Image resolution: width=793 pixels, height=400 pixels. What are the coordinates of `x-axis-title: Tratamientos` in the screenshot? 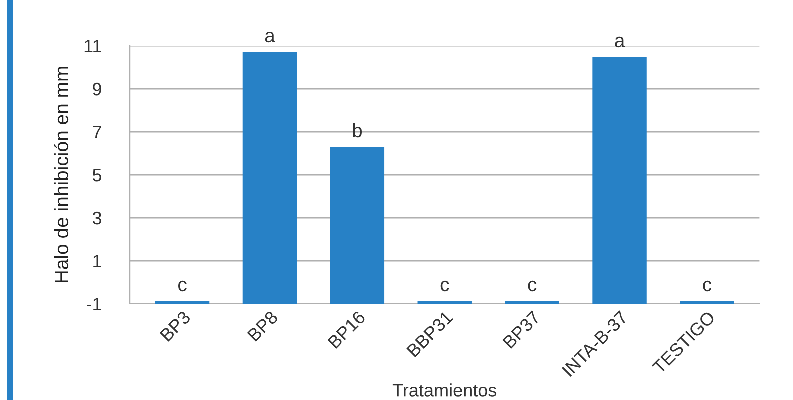 It's located at (444, 390).